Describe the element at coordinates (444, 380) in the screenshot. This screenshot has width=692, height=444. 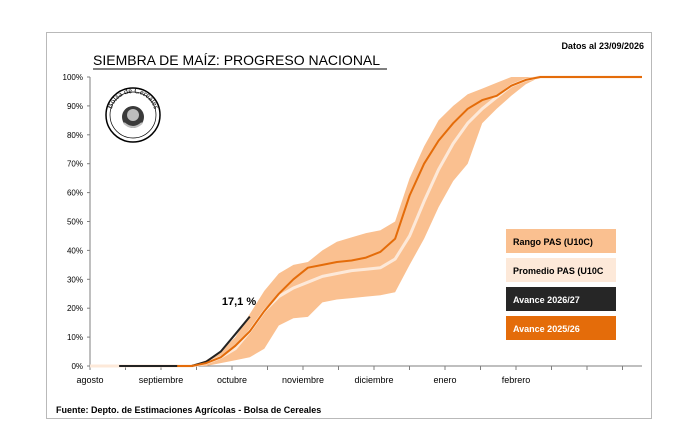
I see `x-tick-label: enero` at that location.